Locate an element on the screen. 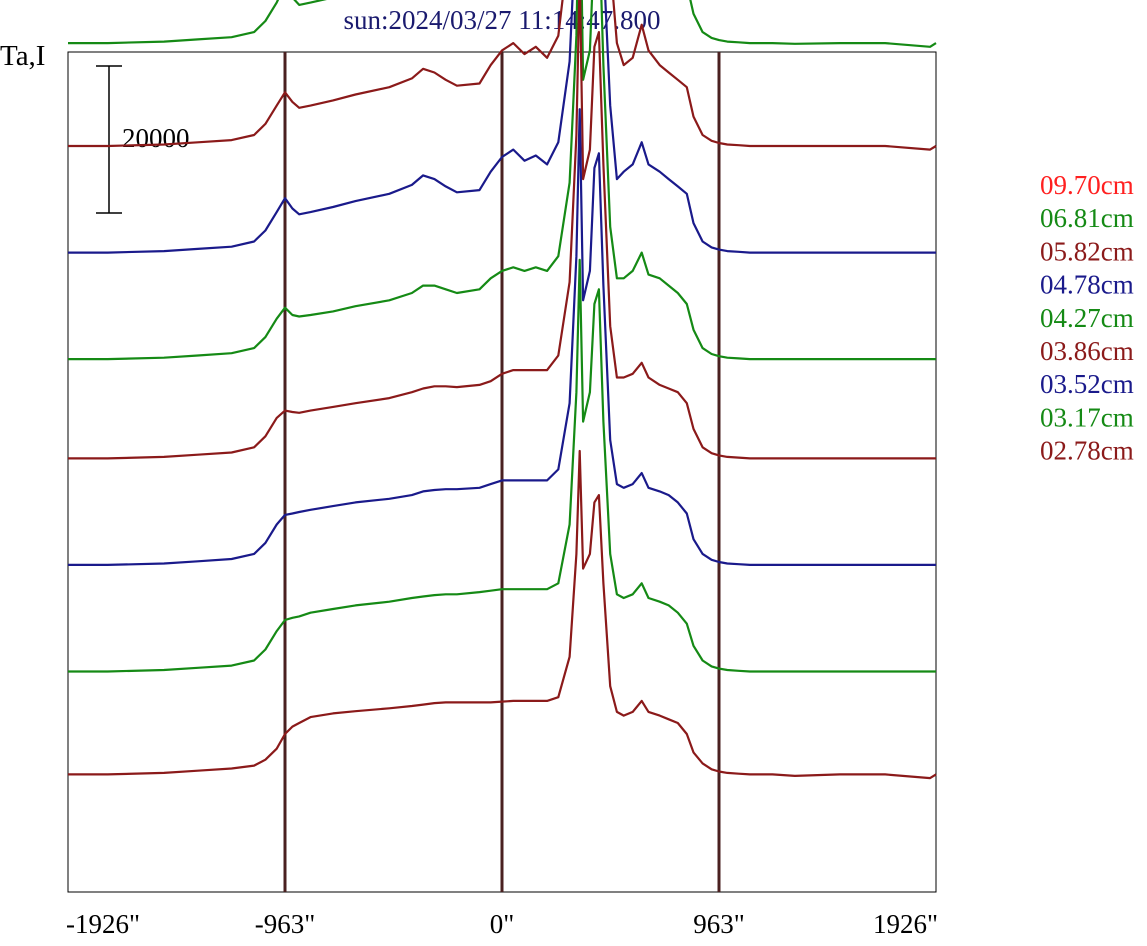 The height and width of the screenshot is (946, 1147). x-tick-label: 963" is located at coordinates (719, 924).